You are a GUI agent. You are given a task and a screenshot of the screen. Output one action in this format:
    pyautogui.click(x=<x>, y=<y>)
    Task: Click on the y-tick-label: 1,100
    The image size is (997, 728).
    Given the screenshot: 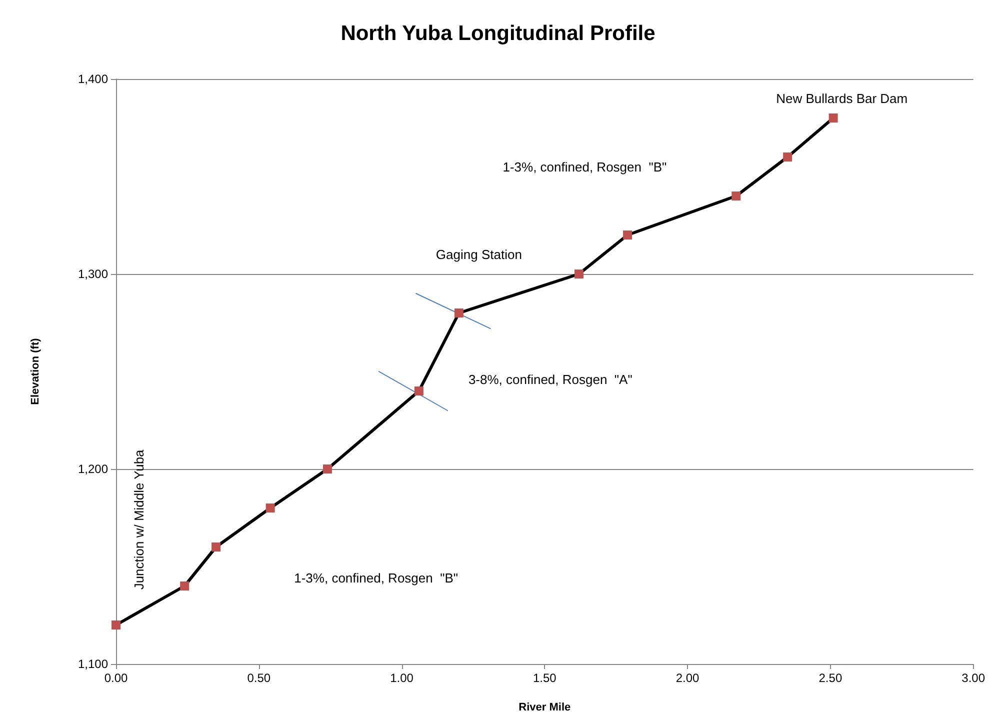 What is the action you would take?
    pyautogui.click(x=93, y=664)
    